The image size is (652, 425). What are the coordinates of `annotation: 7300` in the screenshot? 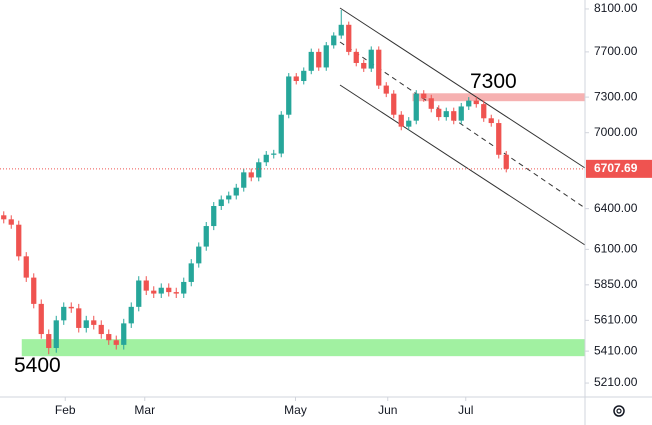 It's located at (493, 81).